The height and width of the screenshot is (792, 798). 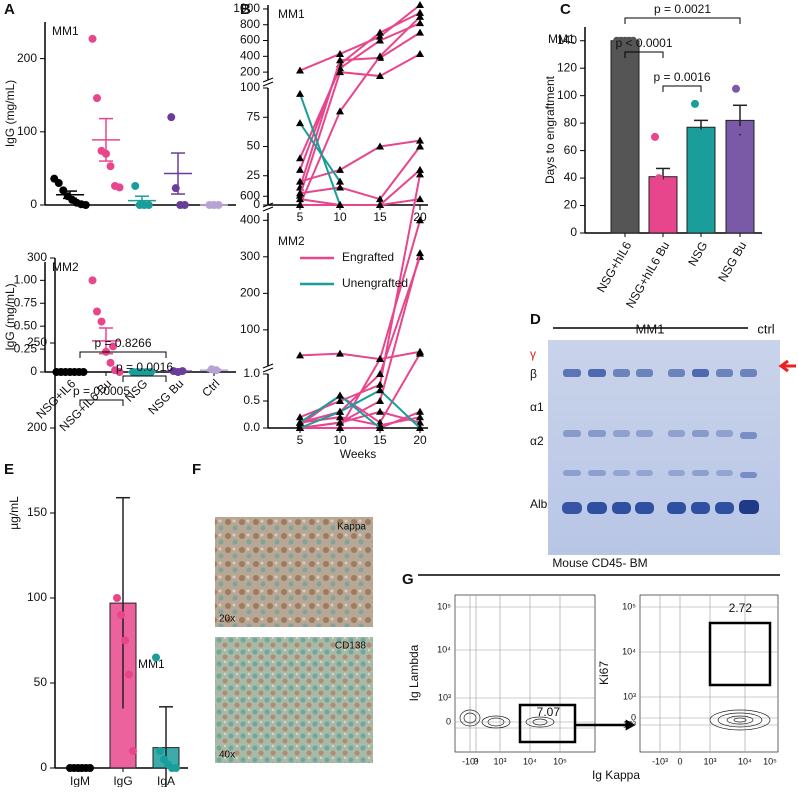 What do you see at coordinates (340, 217) in the screenshot?
I see `x-tick-label: 10` at bounding box center [340, 217].